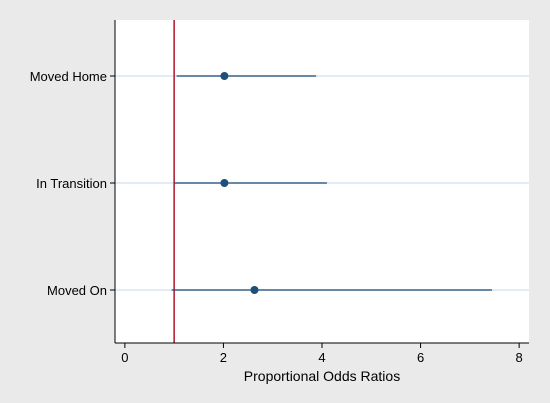 The height and width of the screenshot is (403, 550). Describe the element at coordinates (223, 357) in the screenshot. I see `x-tick-label: 2` at that location.